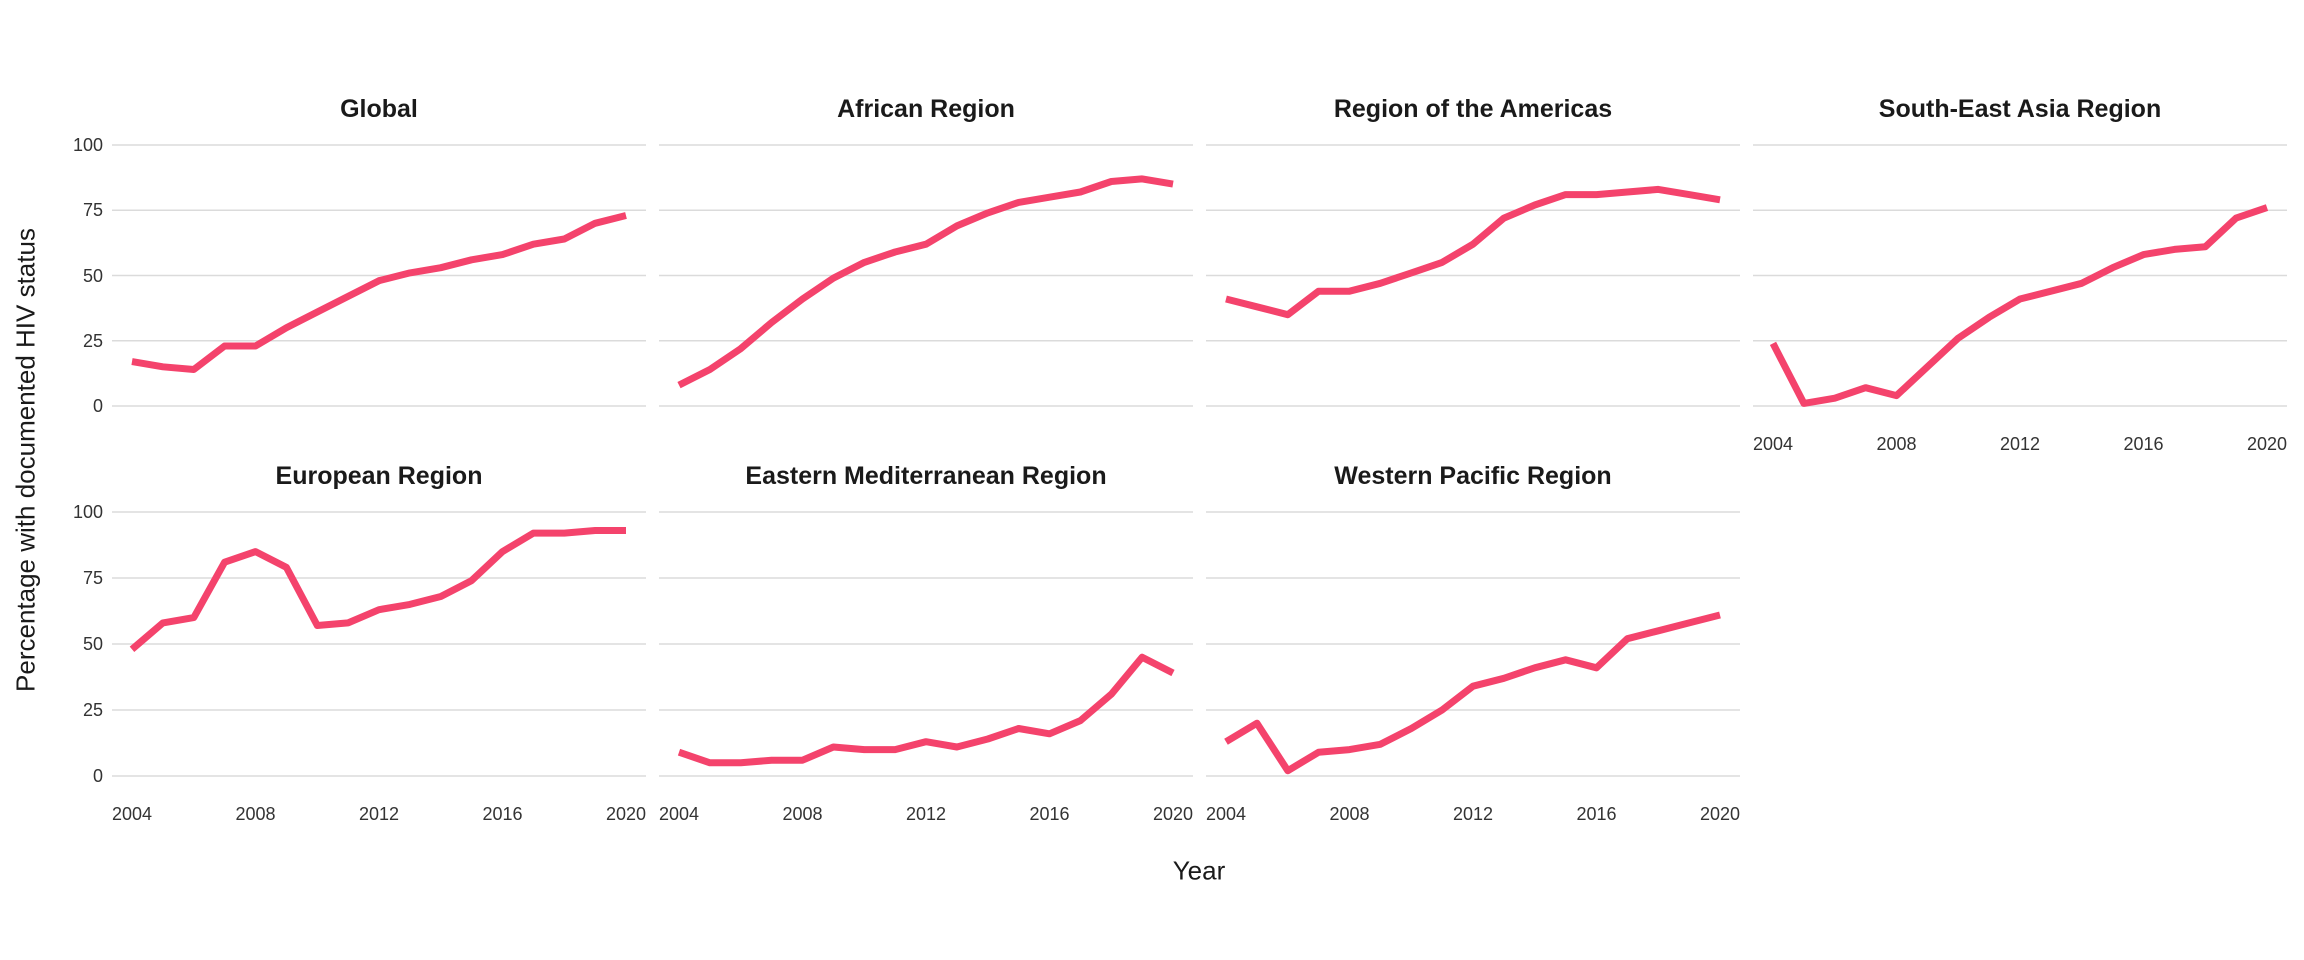  Describe the element at coordinates (926, 109) in the screenshot. I see `facet-title: African Region` at that location.